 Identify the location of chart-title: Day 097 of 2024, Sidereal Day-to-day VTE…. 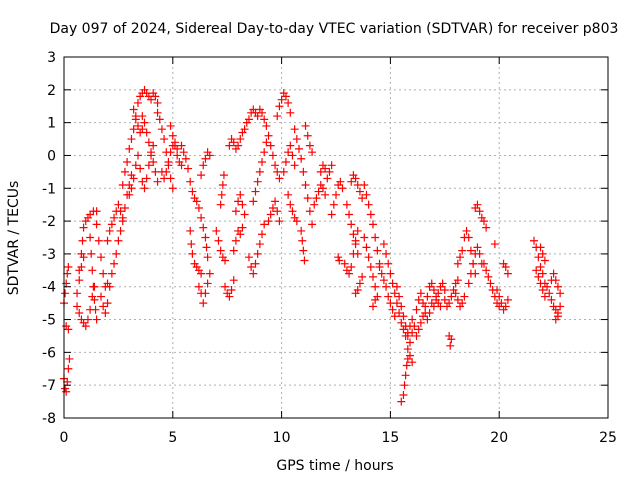
(334, 29).